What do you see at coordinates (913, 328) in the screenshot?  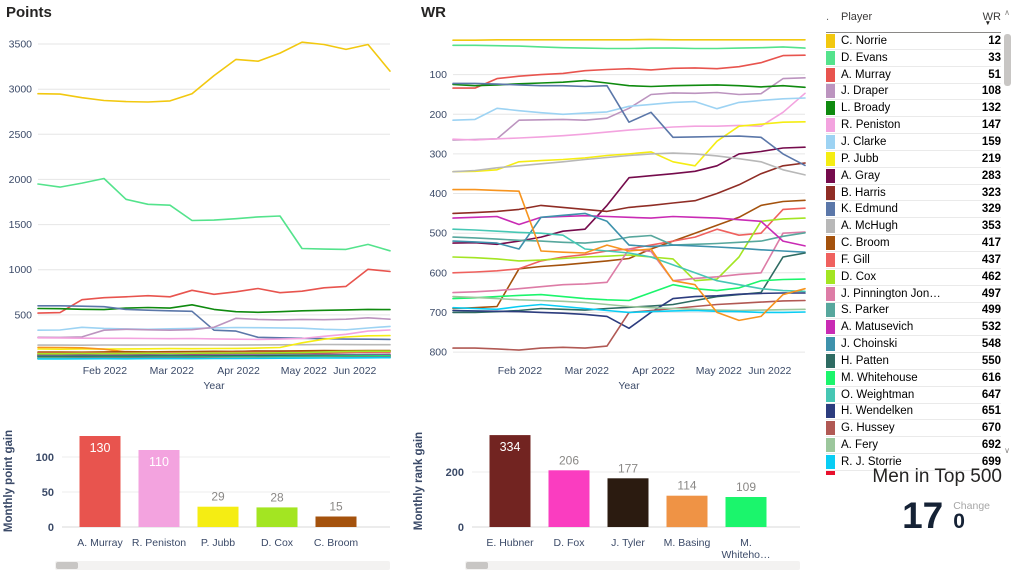 I see `table-row: A. Matusevich 532` at bounding box center [913, 328].